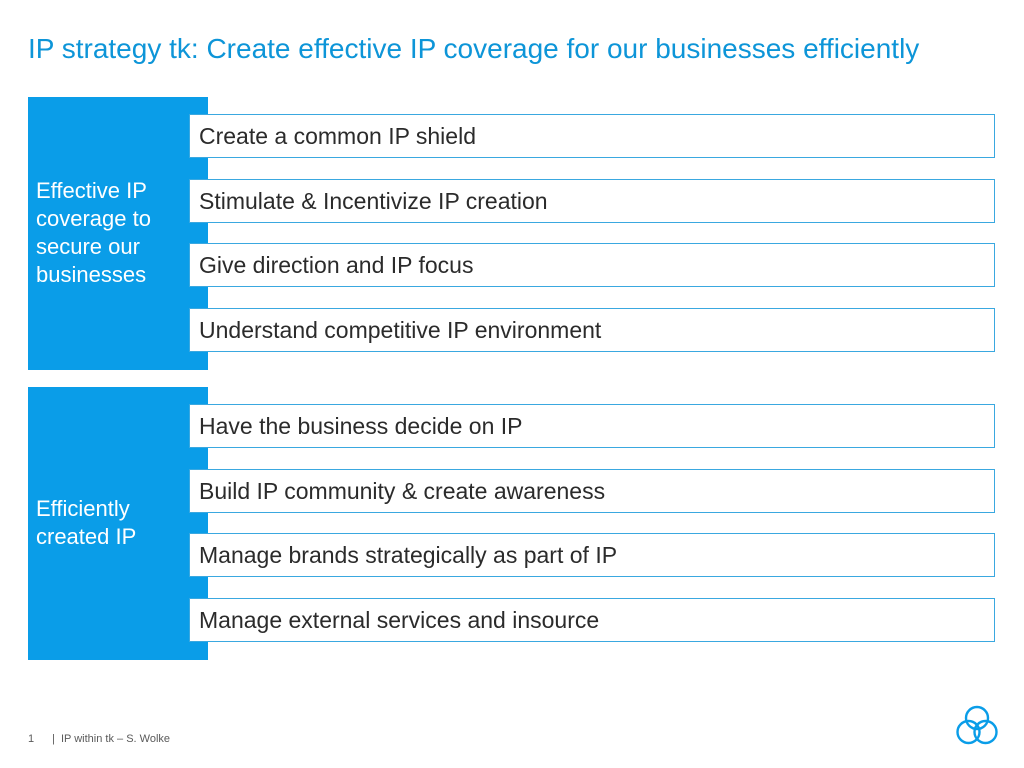 The height and width of the screenshot is (768, 1024). What do you see at coordinates (592, 265) in the screenshot?
I see `strategy-item: Give direction and IP focus` at bounding box center [592, 265].